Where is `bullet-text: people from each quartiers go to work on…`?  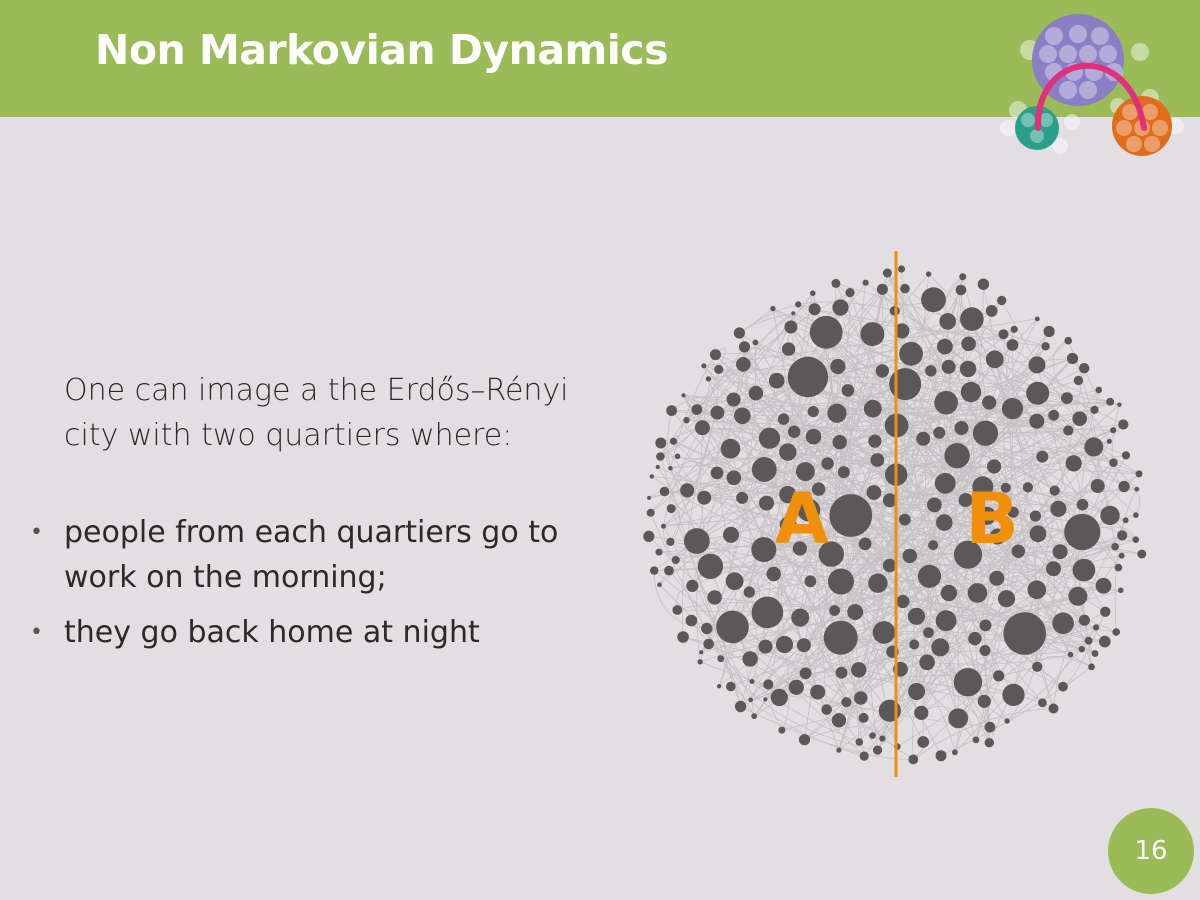 bullet-text: people from each quartiers go to work on… is located at coordinates (311, 555).